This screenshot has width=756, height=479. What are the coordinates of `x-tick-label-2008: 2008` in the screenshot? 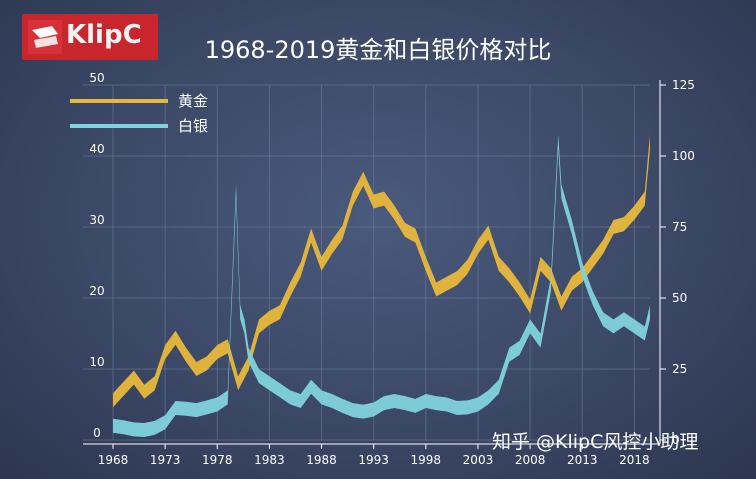 It's located at (530, 460).